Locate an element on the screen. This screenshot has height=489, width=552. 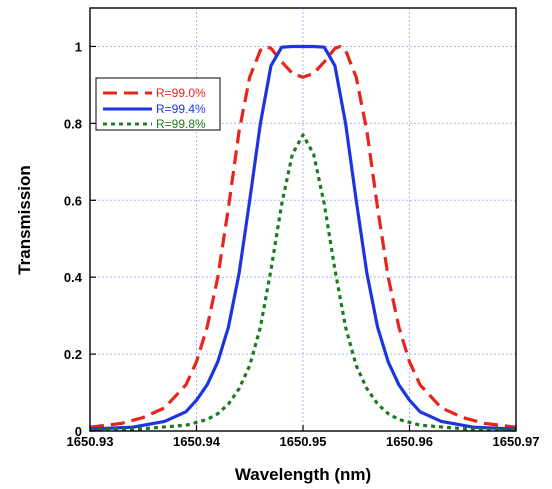
x-tick-label: 1650.93 is located at coordinates (90, 441).